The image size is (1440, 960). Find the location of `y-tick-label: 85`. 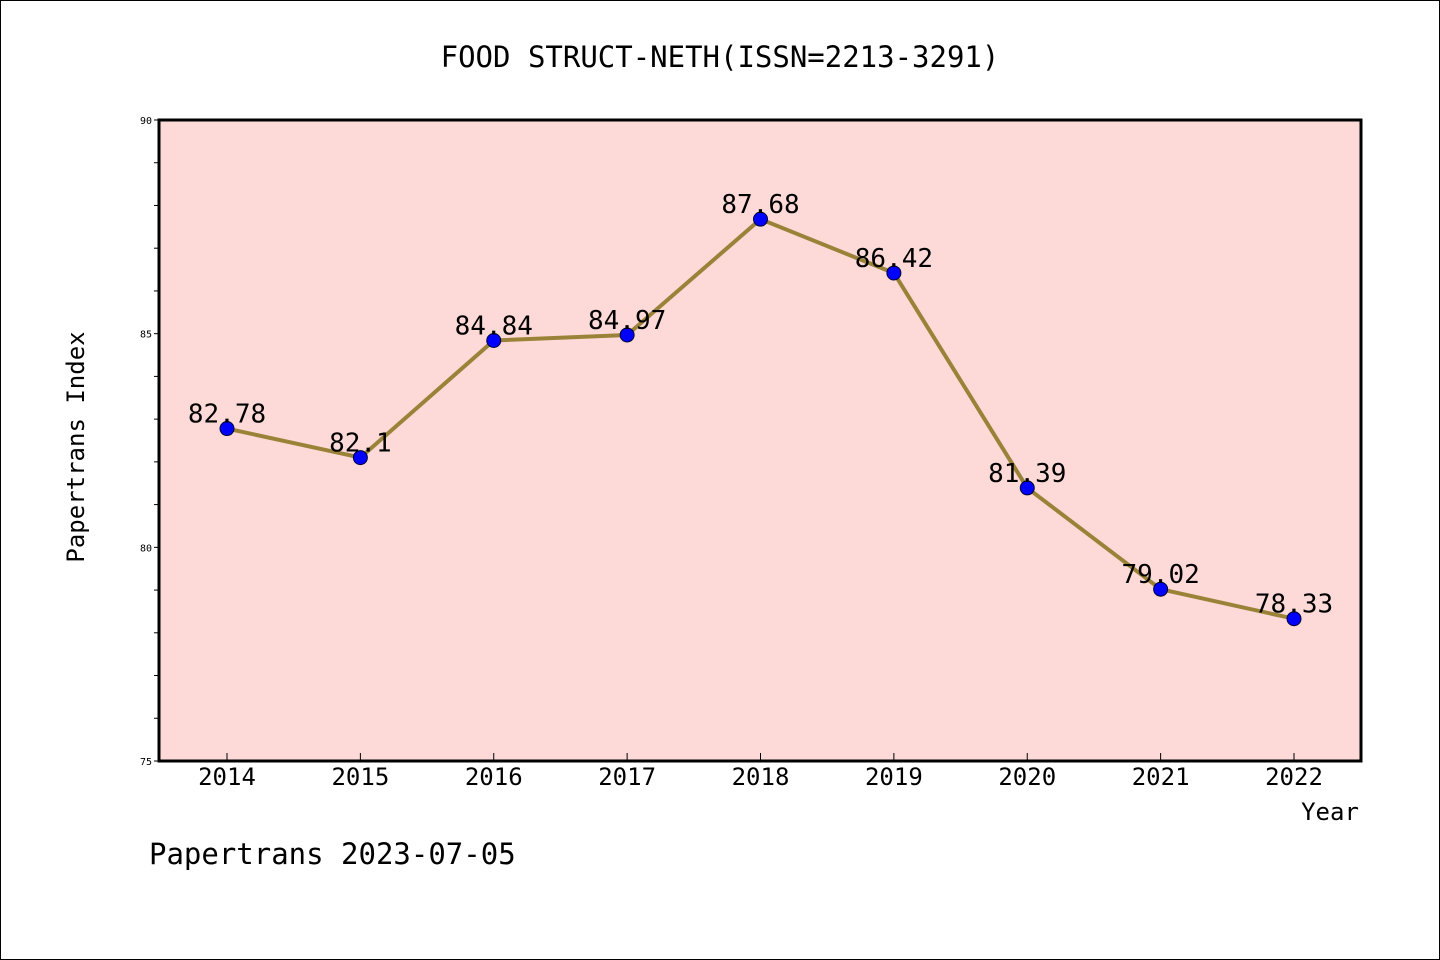

y-tick-label: 85 is located at coordinates (146, 335).